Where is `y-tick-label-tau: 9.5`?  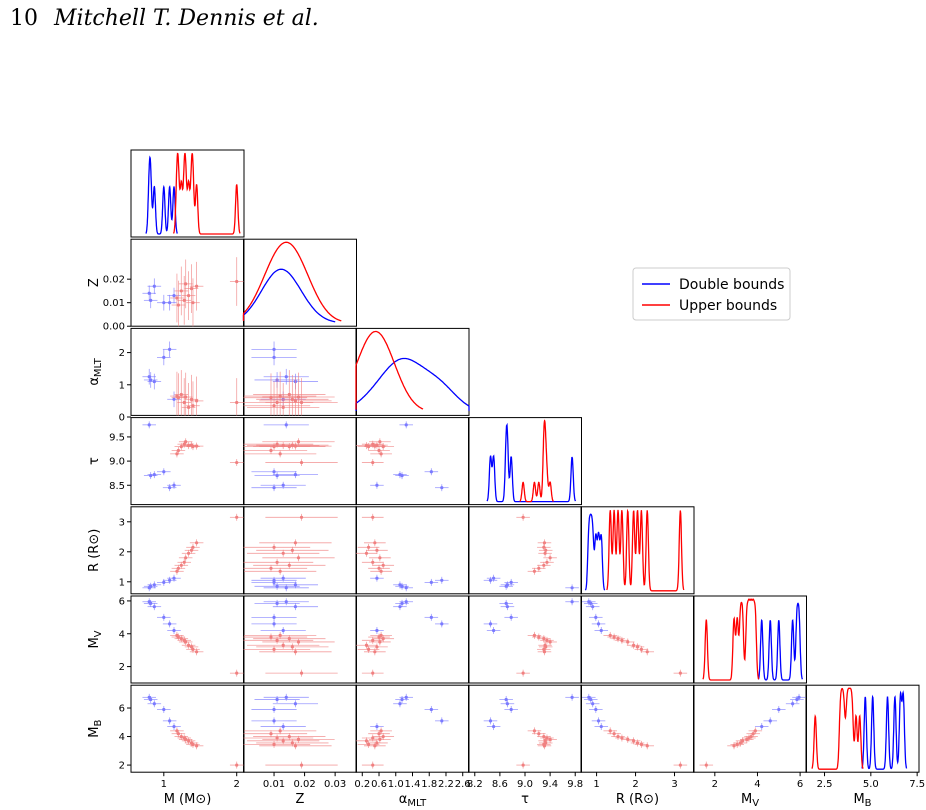 y-tick-label-tau: 9.5 is located at coordinates (117, 437).